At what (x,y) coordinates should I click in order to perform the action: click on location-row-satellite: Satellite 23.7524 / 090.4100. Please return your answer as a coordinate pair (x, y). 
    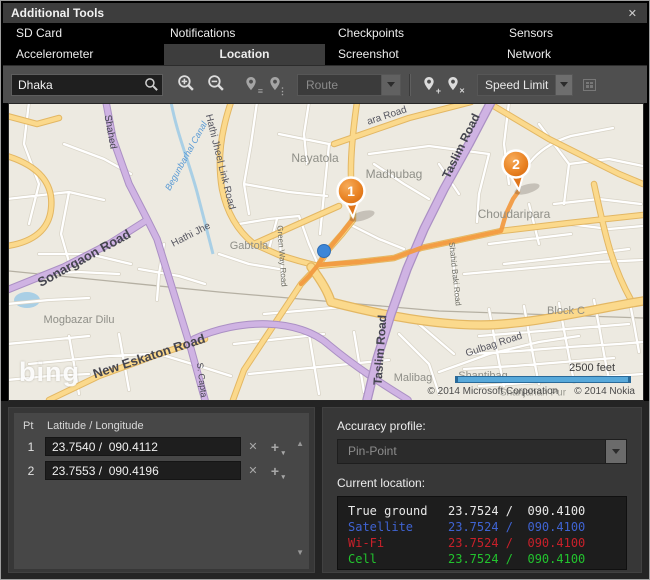
    Looking at the image, I should click on (467, 527).